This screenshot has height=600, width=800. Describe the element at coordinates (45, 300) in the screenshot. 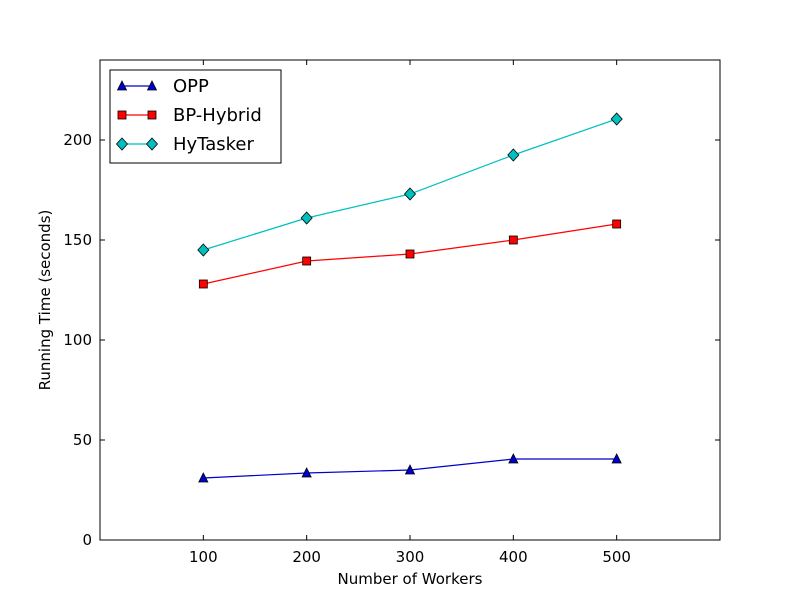

I see `y-axis-label: Running Time (seconds)` at that location.